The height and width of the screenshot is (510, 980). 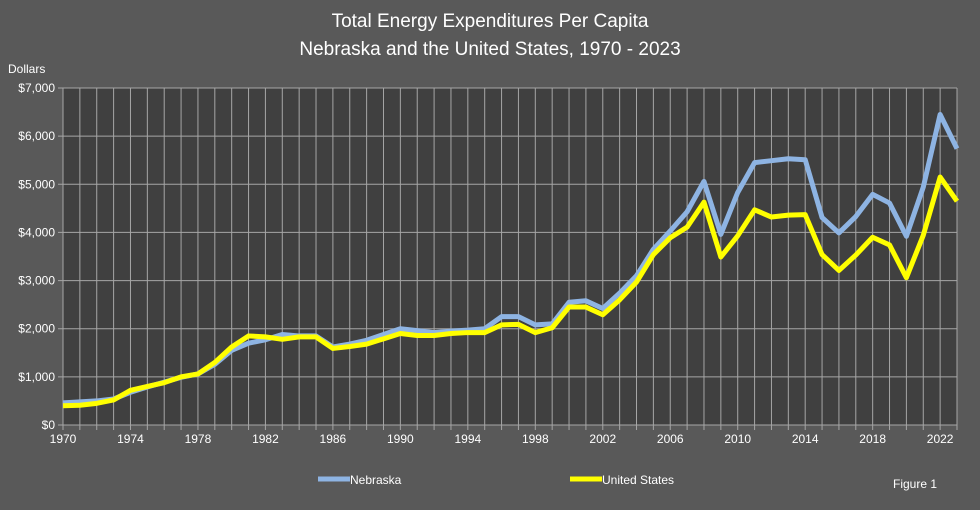 I want to click on x-tick-label: 2010, so click(x=737, y=439).